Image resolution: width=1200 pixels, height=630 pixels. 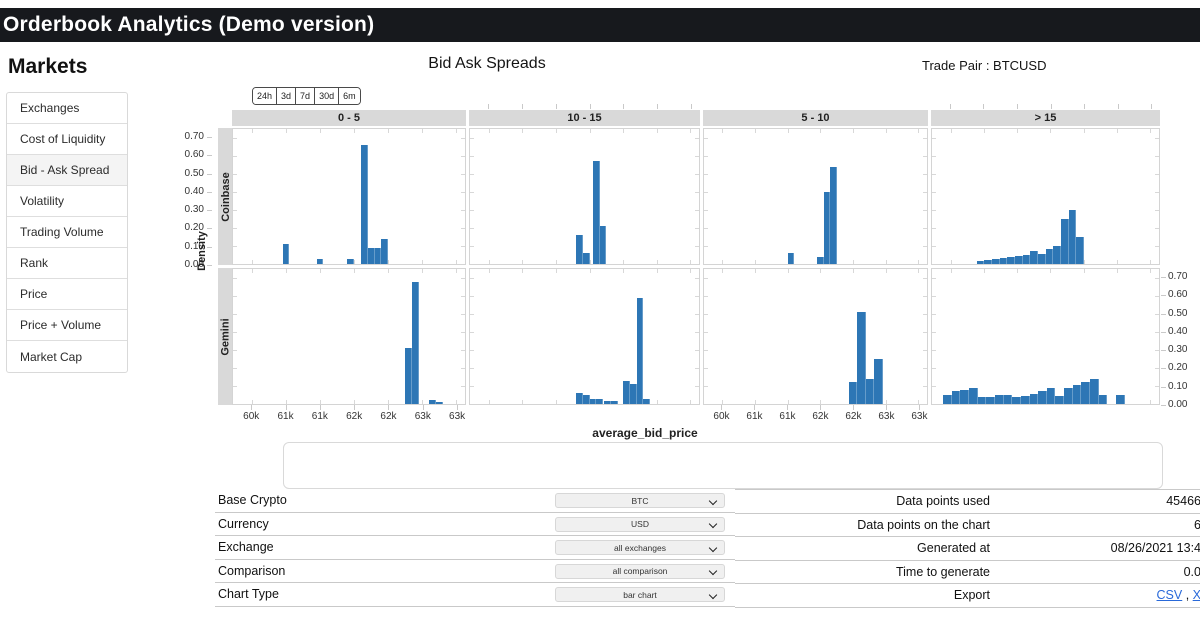 I want to click on form-label: Base Crypto, so click(x=252, y=500).